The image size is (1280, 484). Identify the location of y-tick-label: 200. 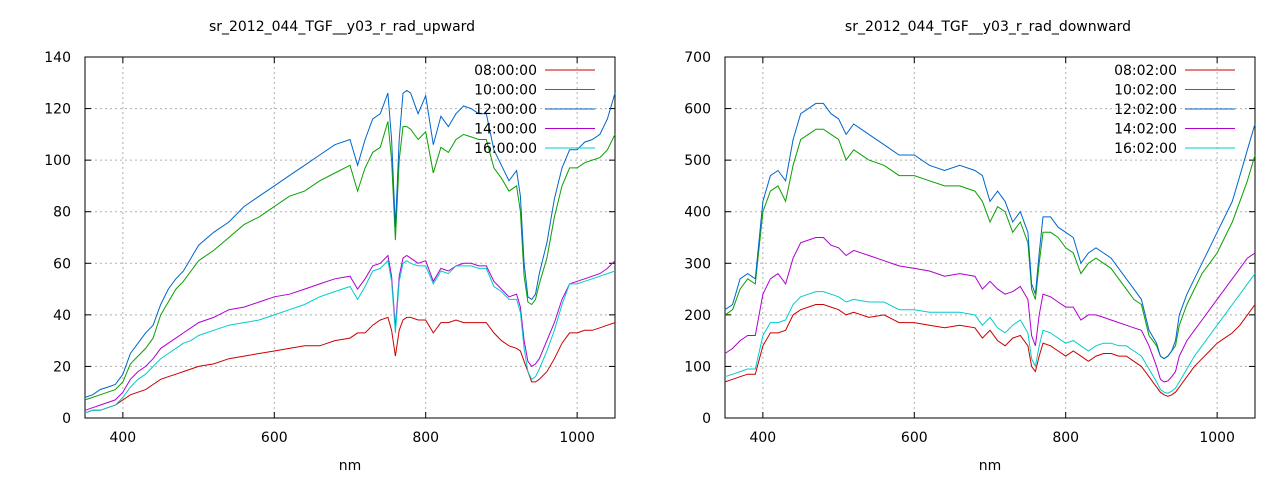
(697, 316).